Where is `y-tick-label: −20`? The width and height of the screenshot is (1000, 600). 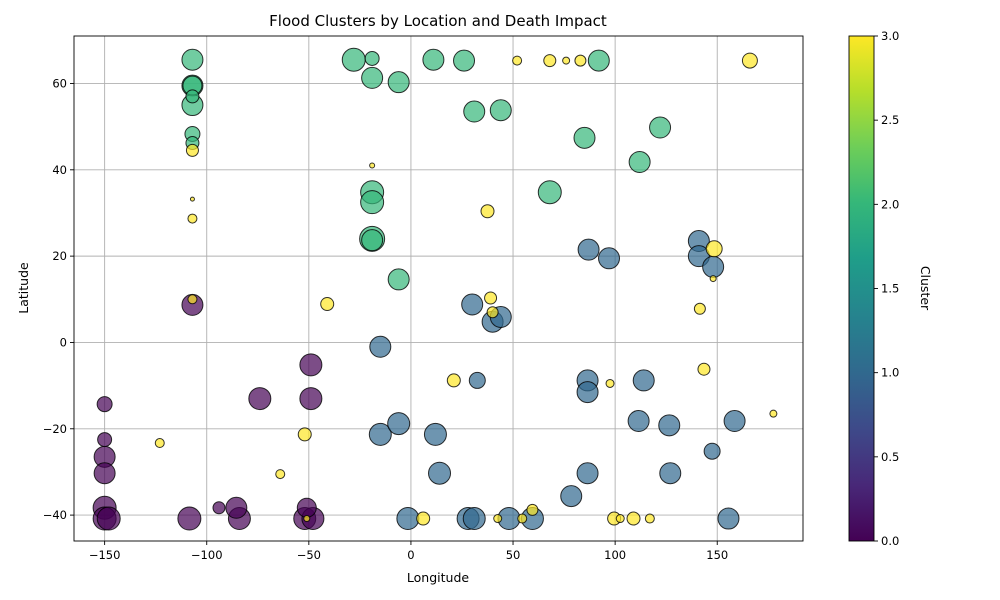
y-tick-label: −20 is located at coordinates (55, 429).